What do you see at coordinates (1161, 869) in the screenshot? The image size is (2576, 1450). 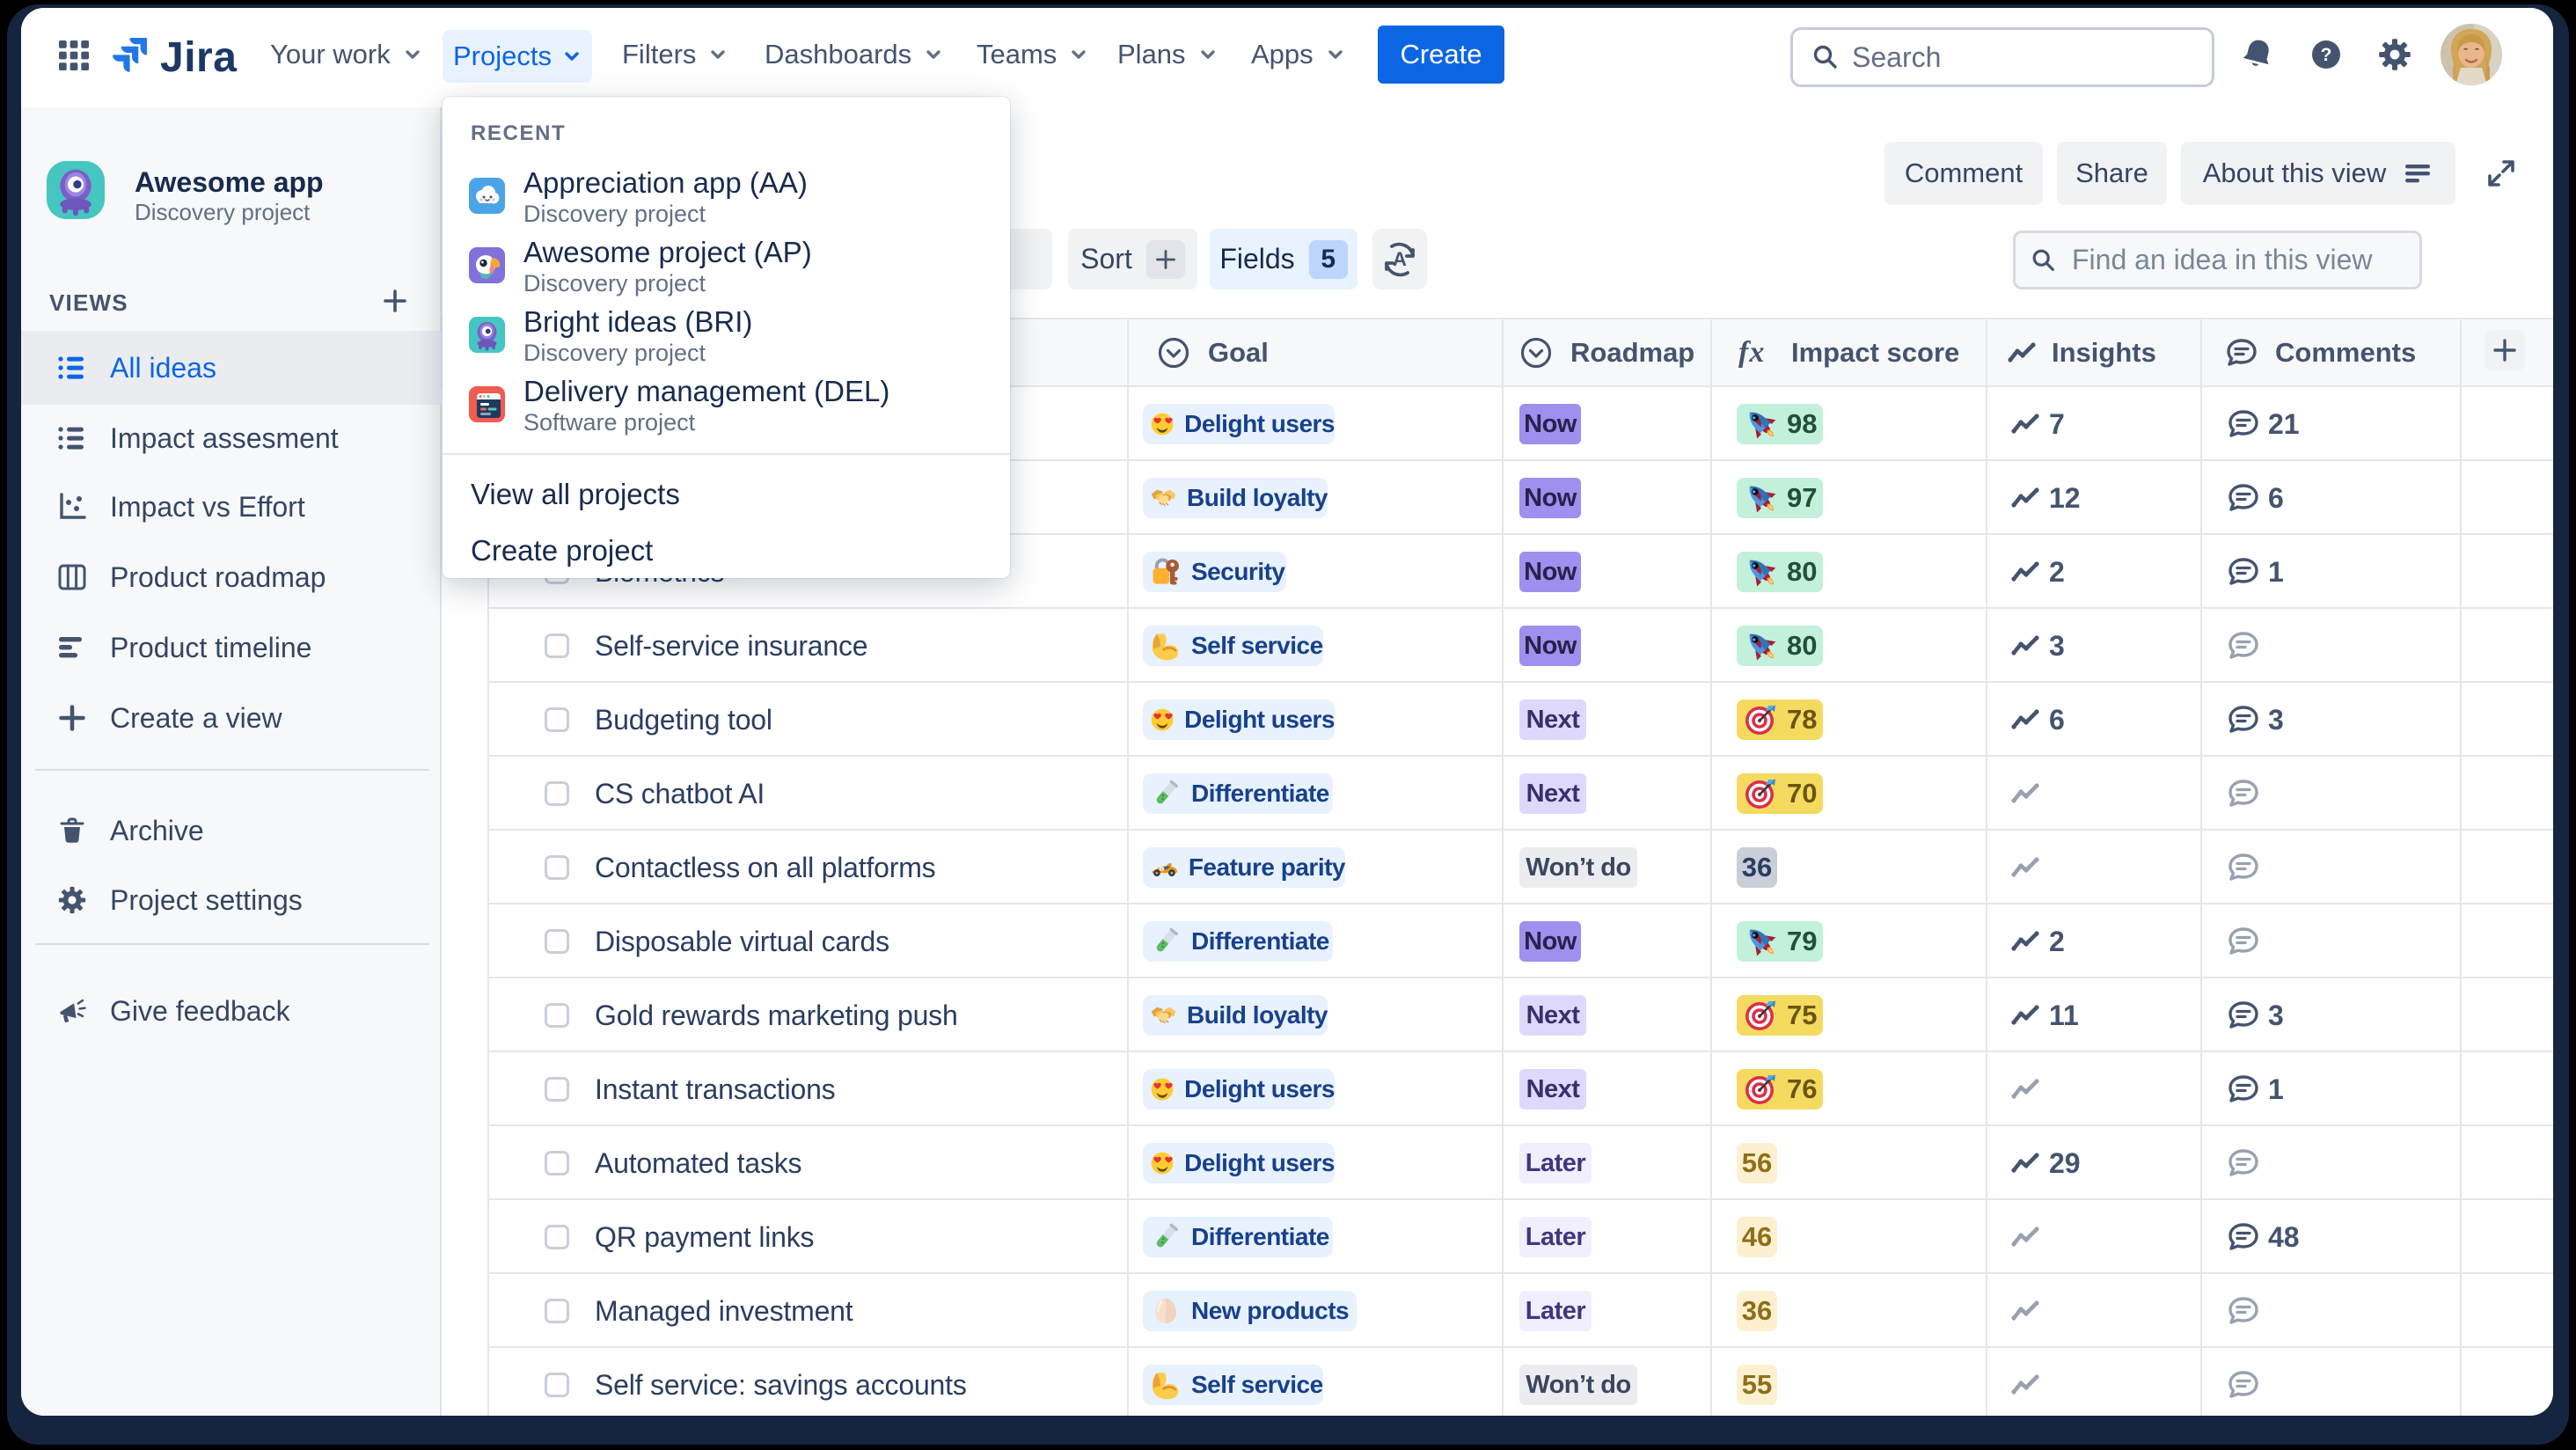 I see `svg-text: 3` at bounding box center [1161, 869].